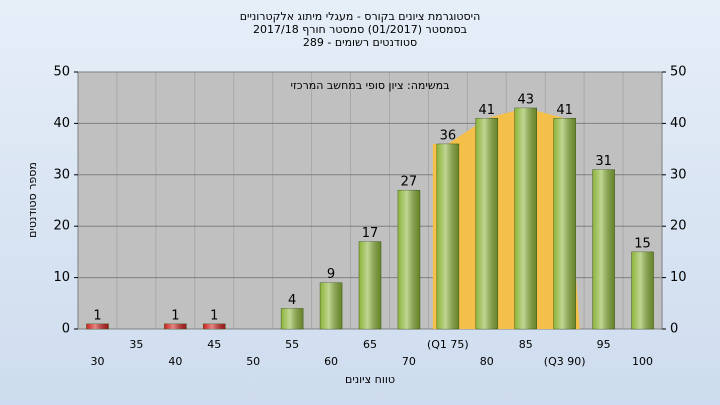 This screenshot has width=720, height=405. I want to click on y2-tick-label: 40, so click(678, 123).